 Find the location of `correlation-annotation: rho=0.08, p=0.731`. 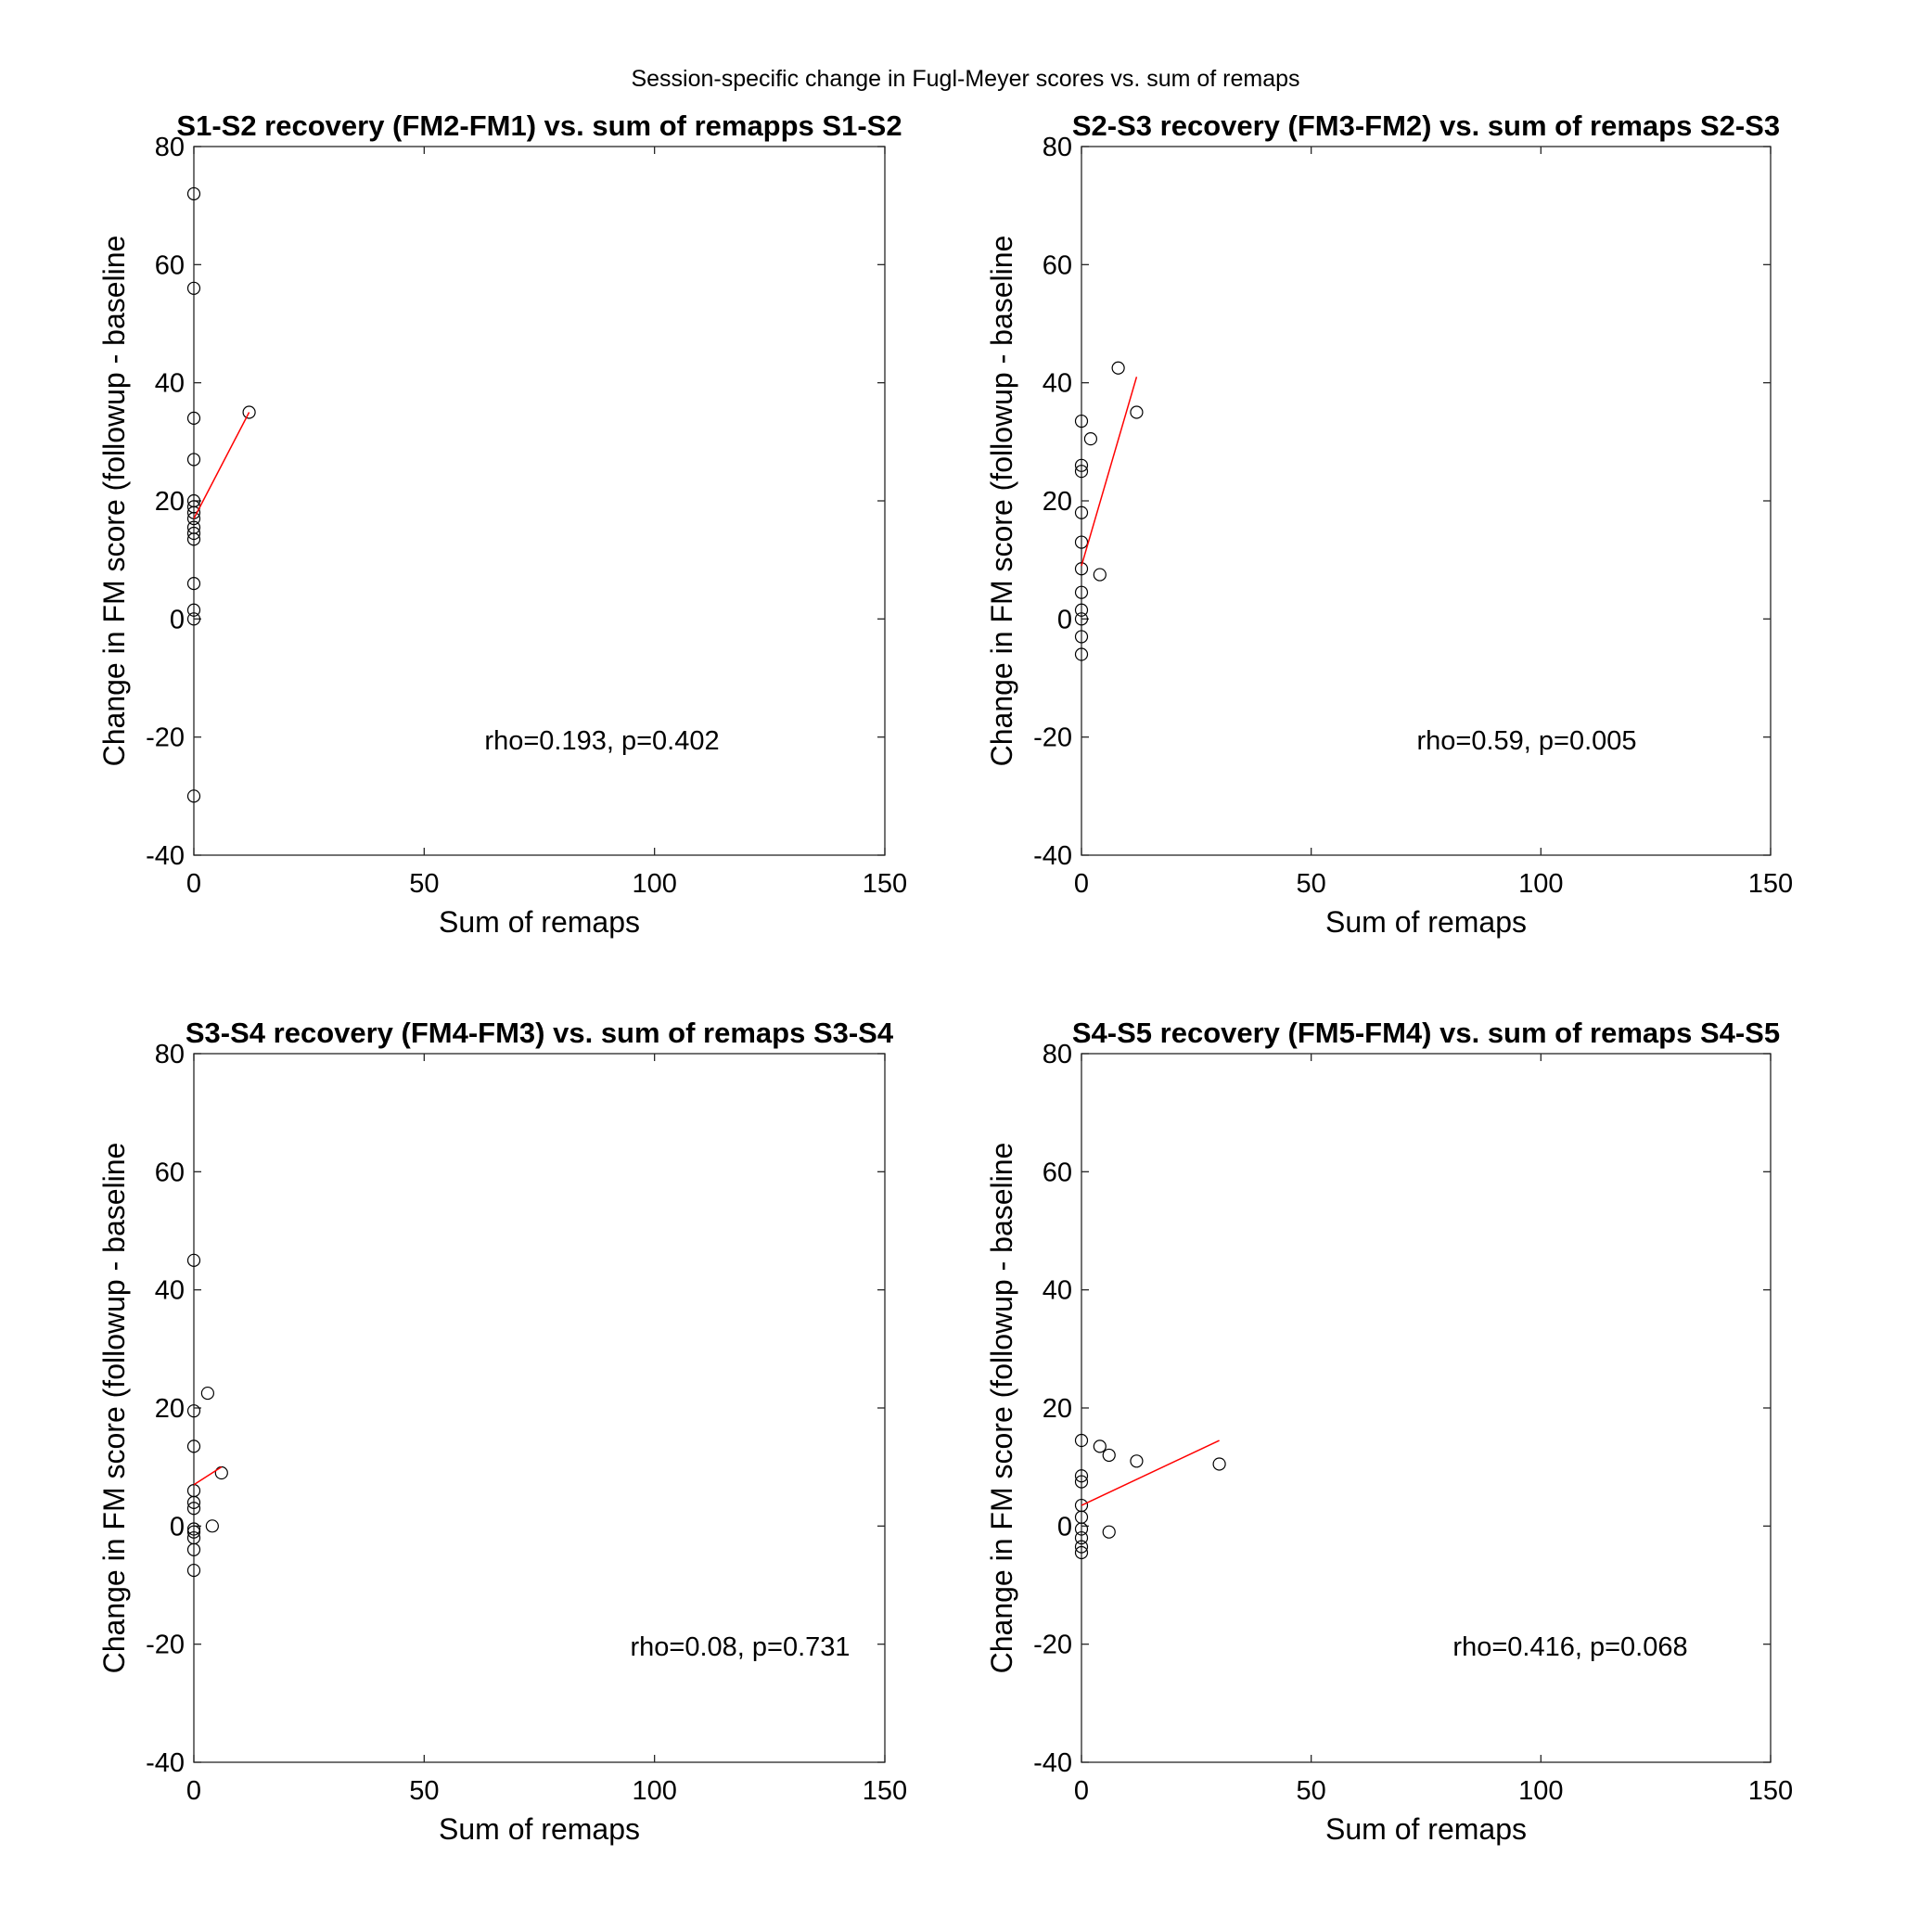

correlation-annotation: rho=0.08, p=0.731 is located at coordinates (740, 1647).